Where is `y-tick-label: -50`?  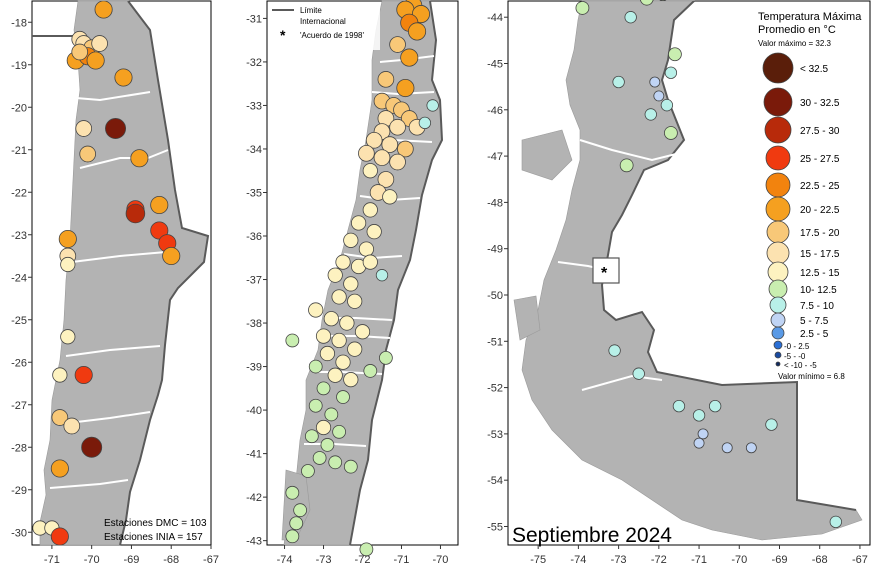 y-tick-label: -50 is located at coordinates (495, 296).